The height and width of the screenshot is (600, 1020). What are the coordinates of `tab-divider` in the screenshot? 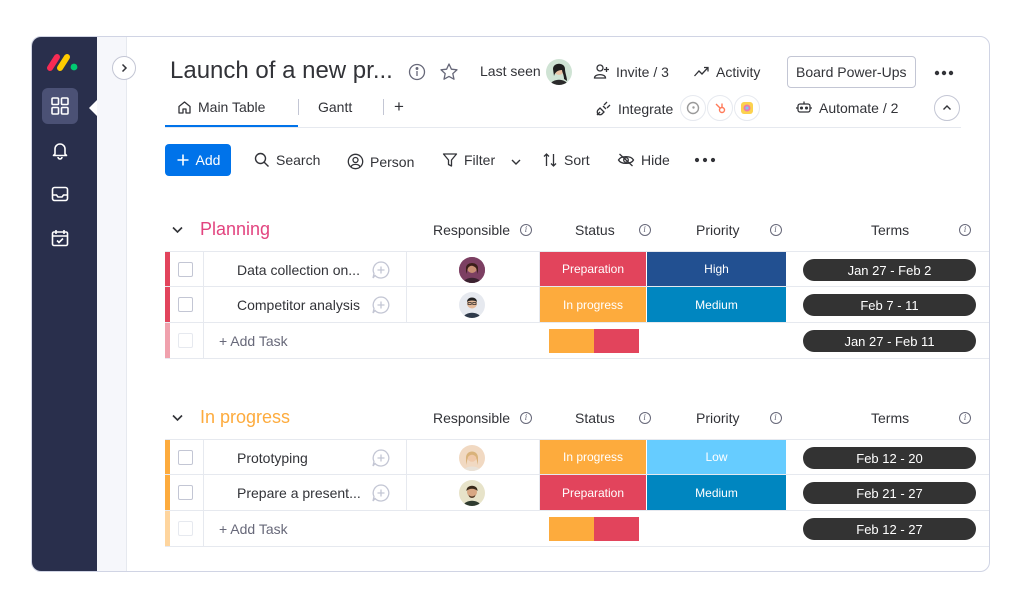 It's located at (383, 107).